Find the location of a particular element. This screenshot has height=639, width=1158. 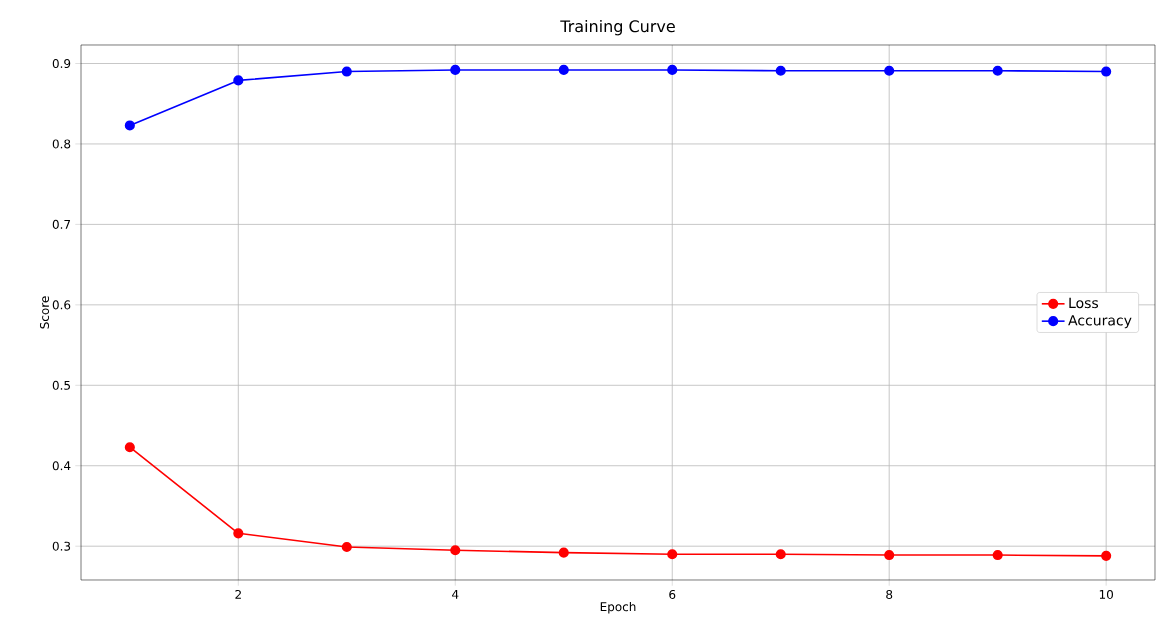

x-tick-label: 8 is located at coordinates (889, 594).